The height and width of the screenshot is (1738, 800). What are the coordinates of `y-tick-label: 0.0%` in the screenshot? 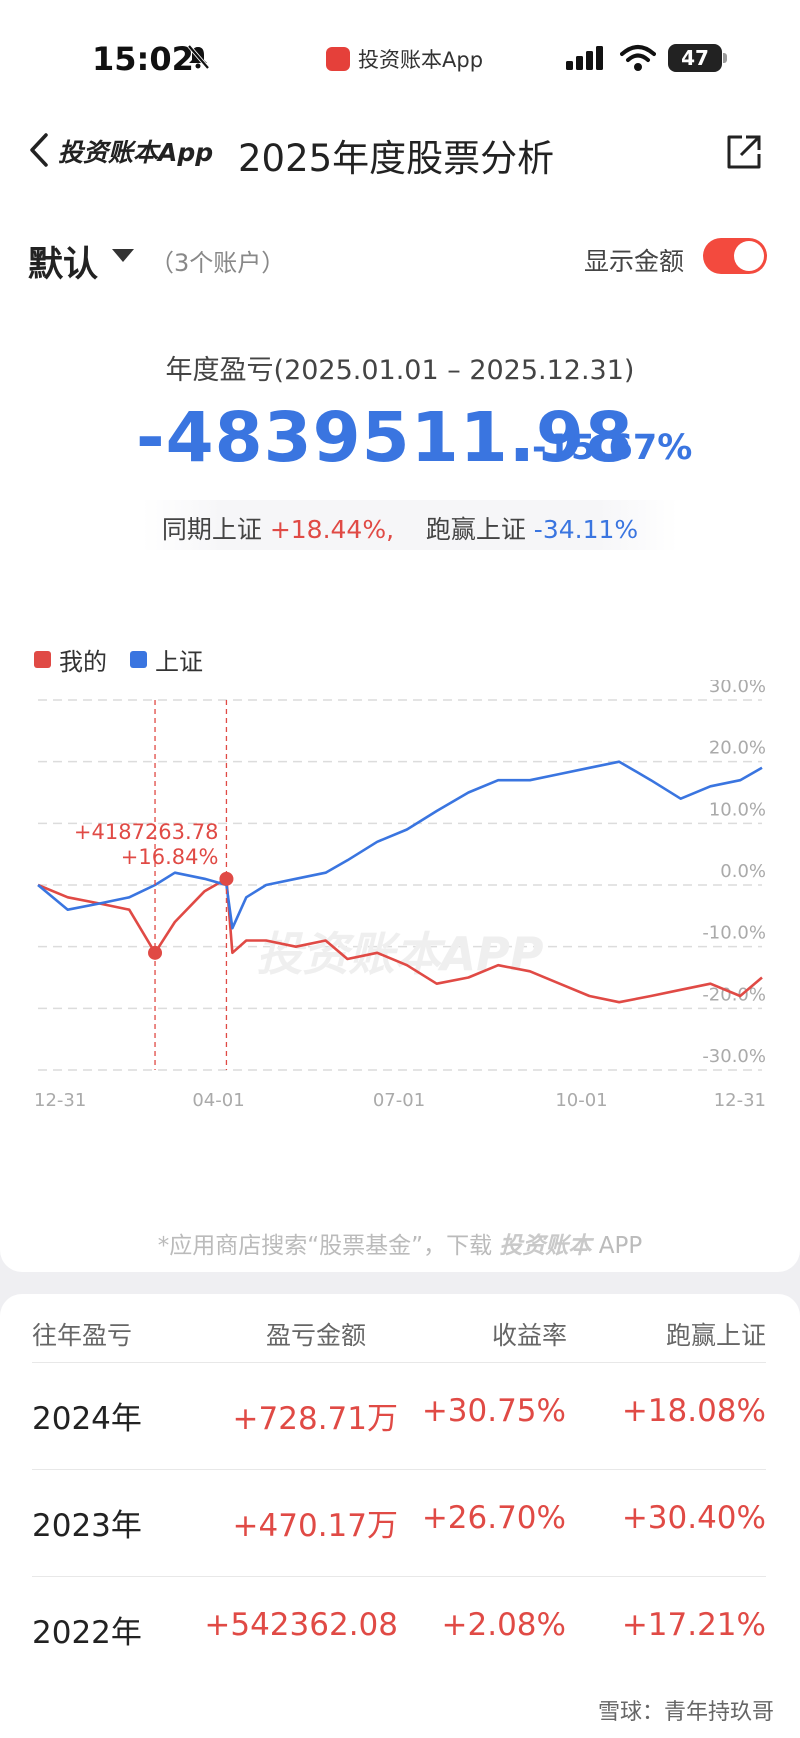 It's located at (743, 871).